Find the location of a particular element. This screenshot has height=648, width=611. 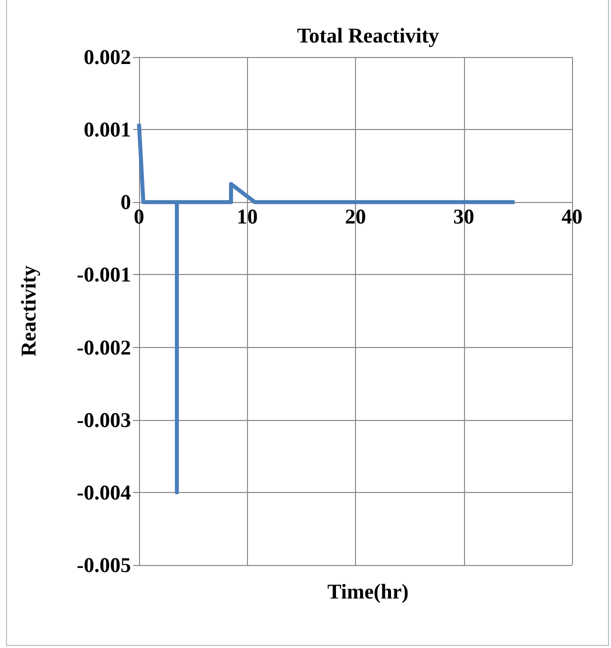

y-tick-label: -0.003 is located at coordinates (103, 420).